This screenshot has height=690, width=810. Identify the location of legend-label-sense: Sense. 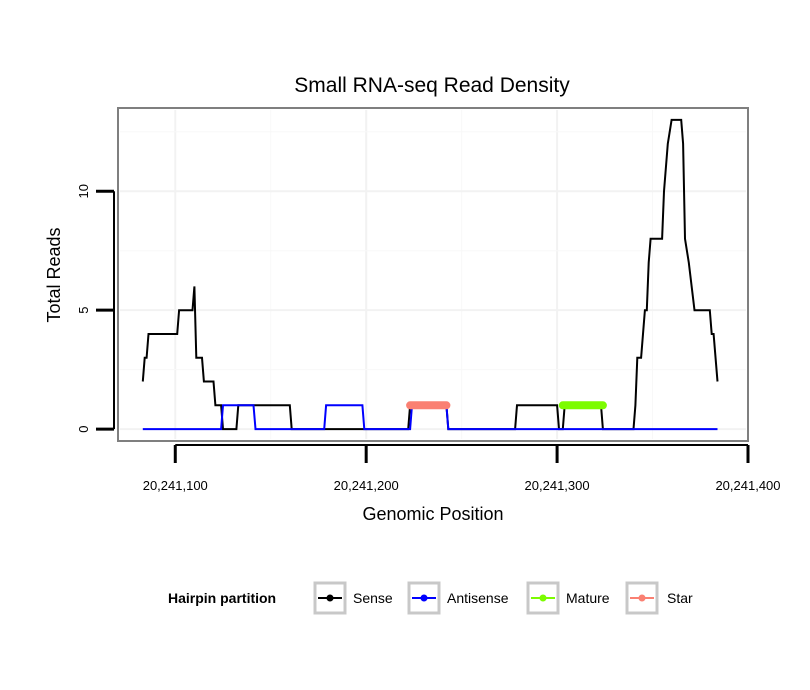
(373, 598).